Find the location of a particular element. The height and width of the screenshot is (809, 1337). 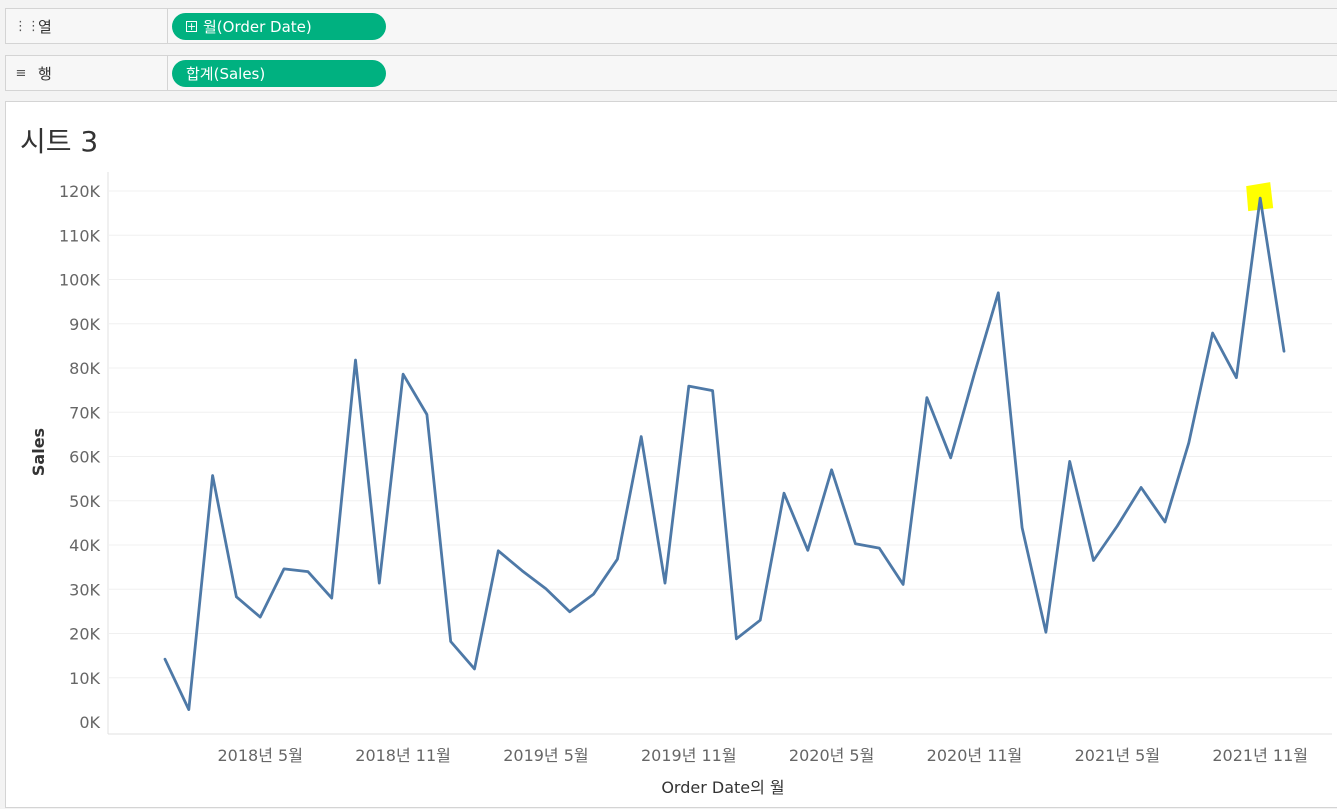

columns-shelf-label: ⋮⋮ 열 is located at coordinates (87, 26).